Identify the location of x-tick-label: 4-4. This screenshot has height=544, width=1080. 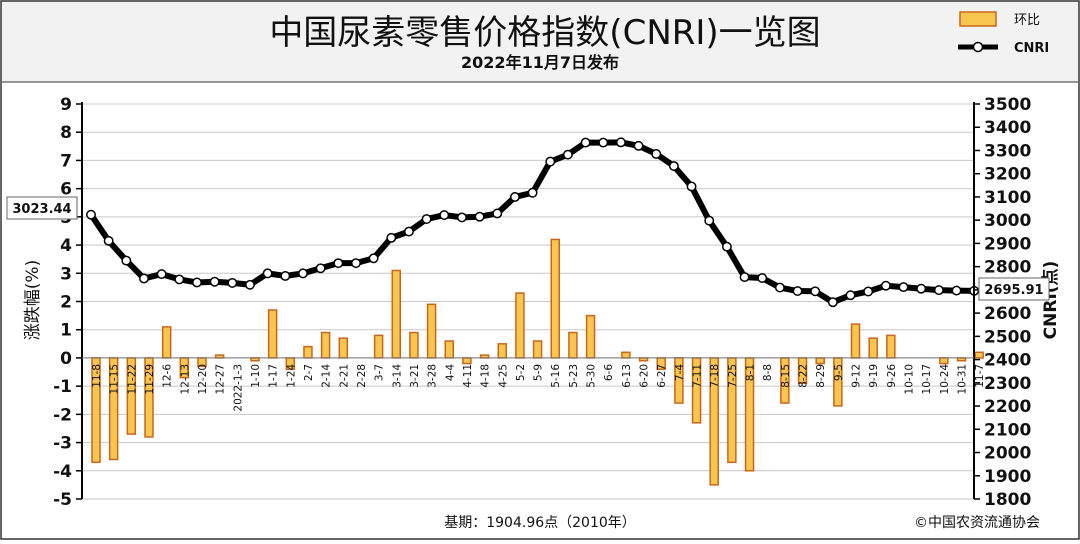
(450, 372).